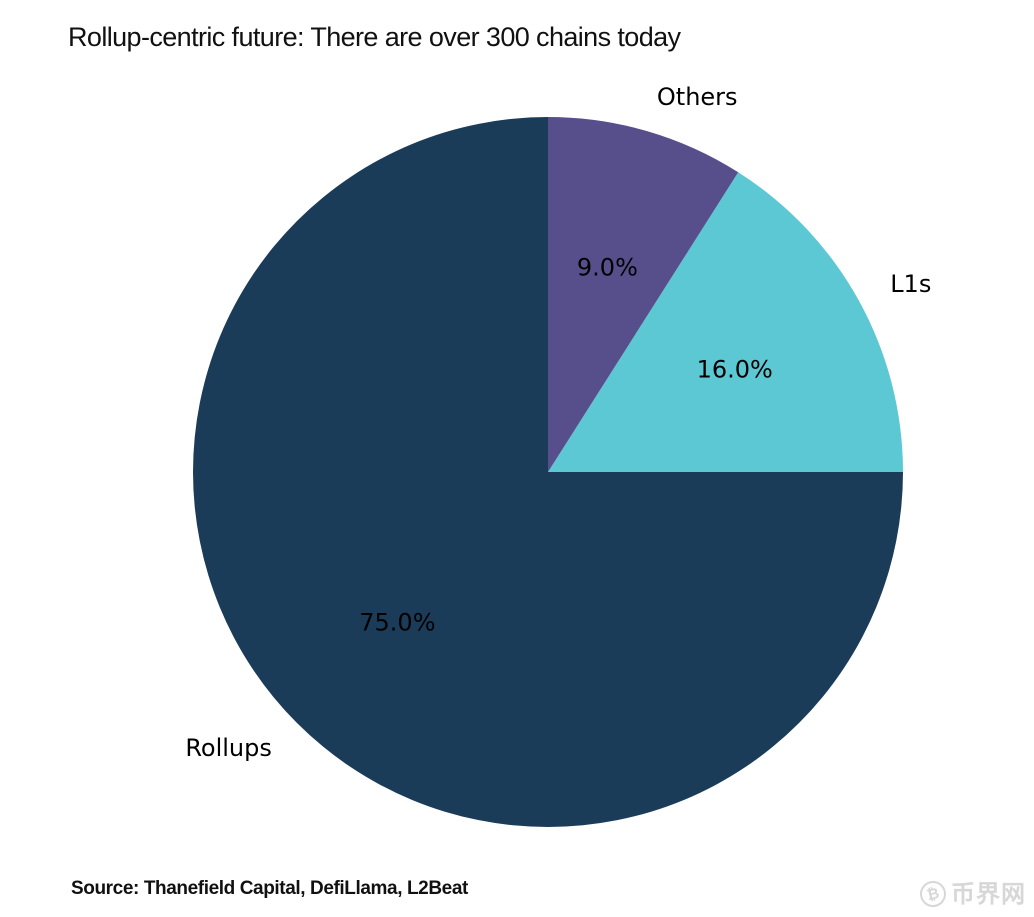  Describe the element at coordinates (910, 284) in the screenshot. I see `pie-category-label-l1s: L1s` at that location.